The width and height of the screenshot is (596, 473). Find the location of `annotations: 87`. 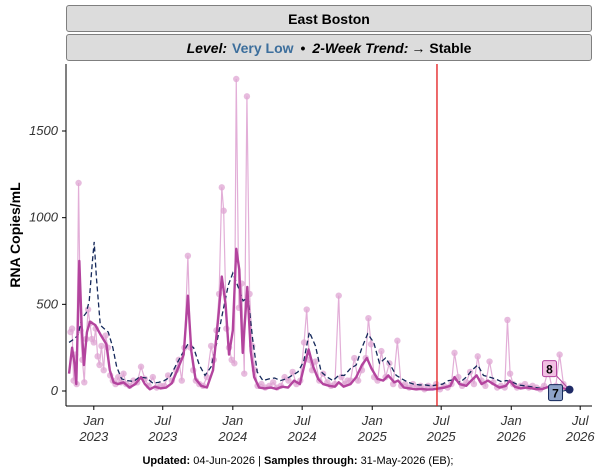

annotations: 87 is located at coordinates (558, 381).